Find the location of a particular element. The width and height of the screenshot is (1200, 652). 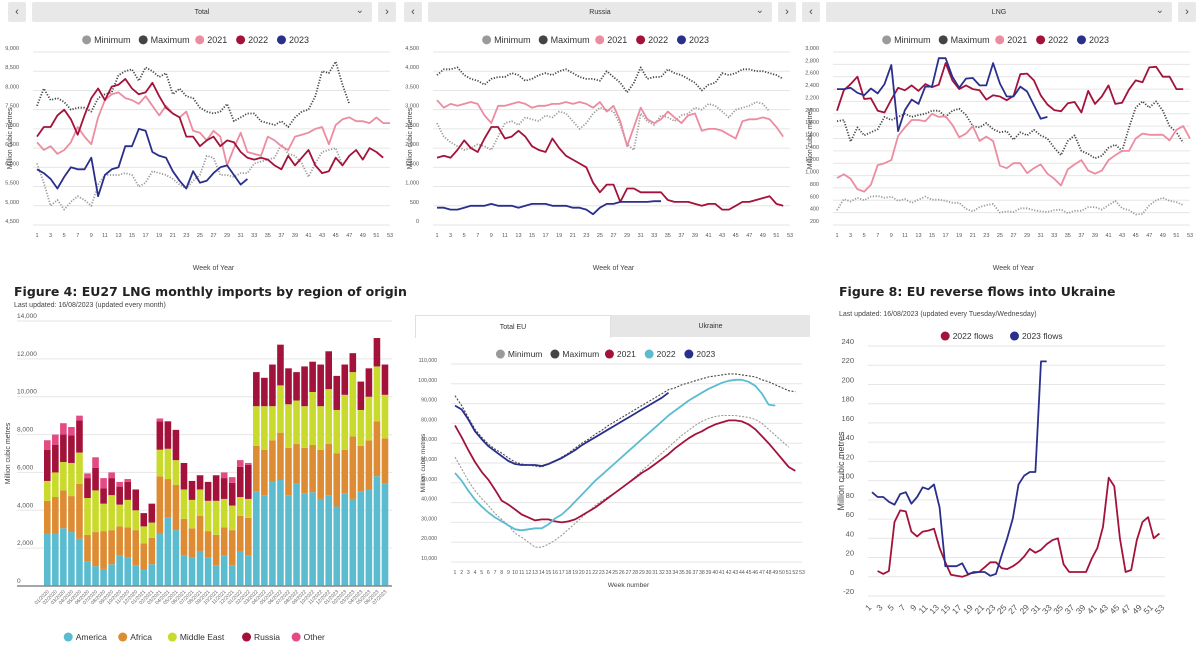

y-tick-label: 2,500 is located at coordinates (412, 126).